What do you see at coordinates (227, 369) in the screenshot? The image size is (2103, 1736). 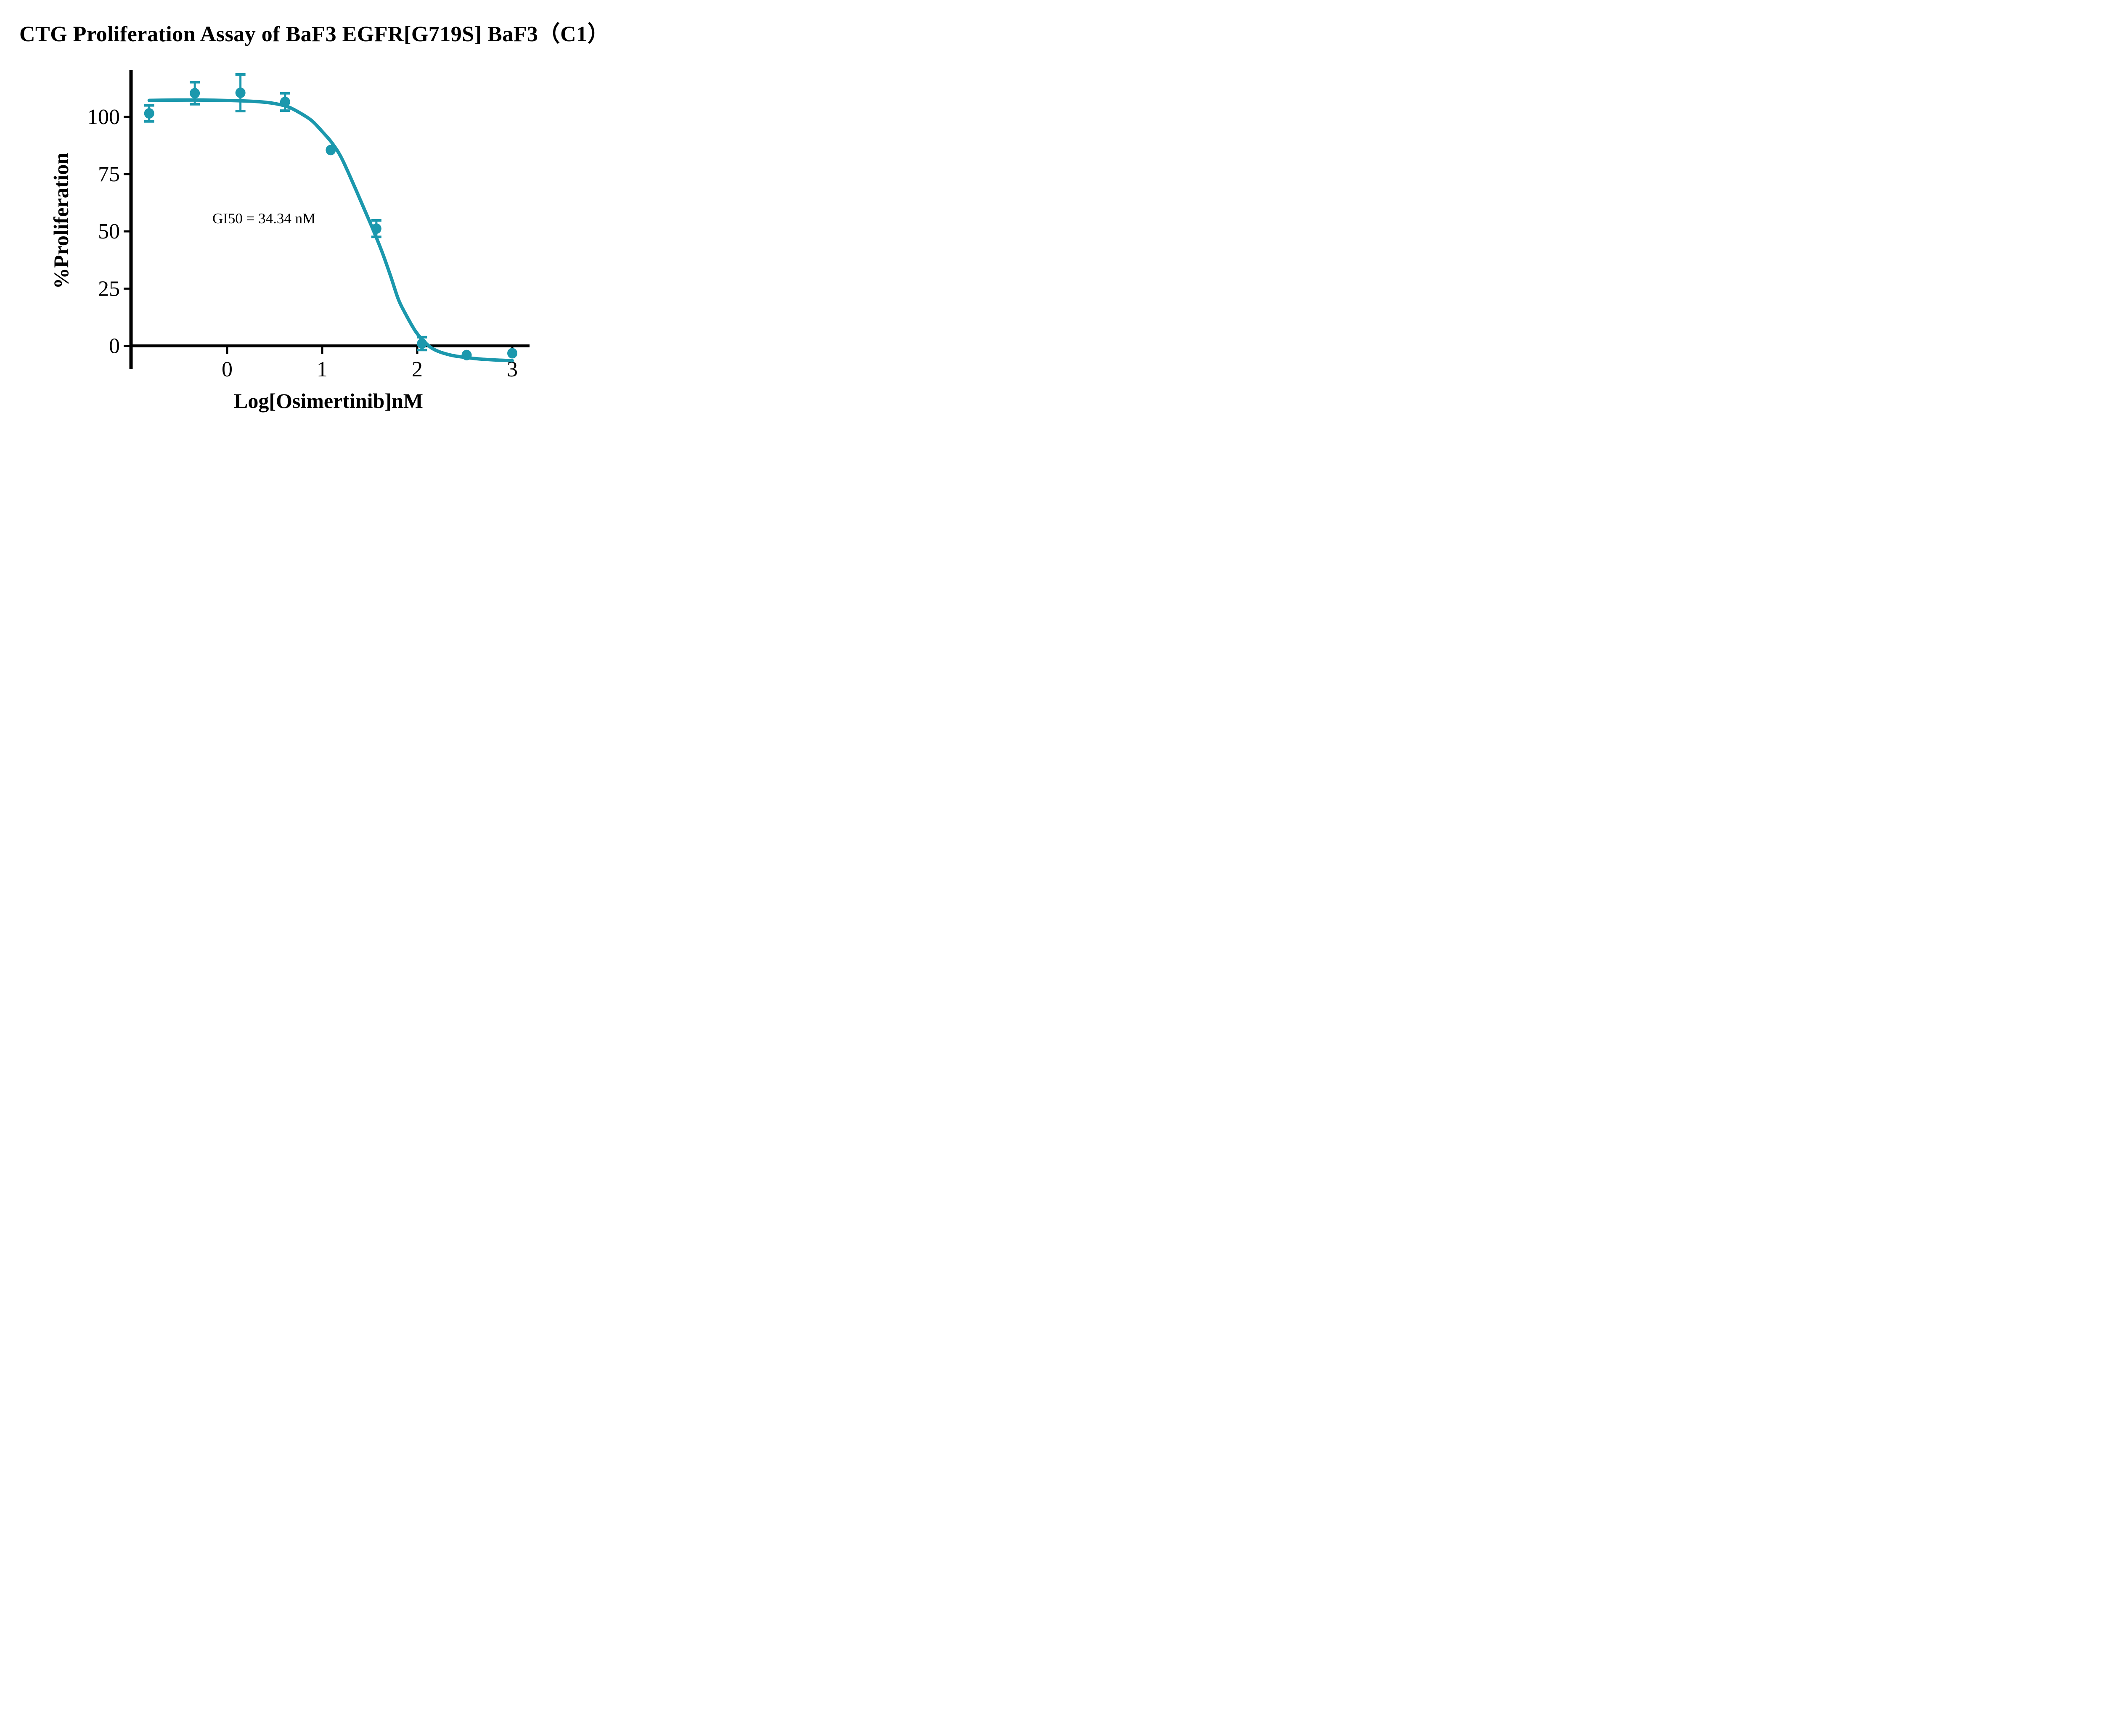 I see `x-tick-label: 0` at bounding box center [227, 369].